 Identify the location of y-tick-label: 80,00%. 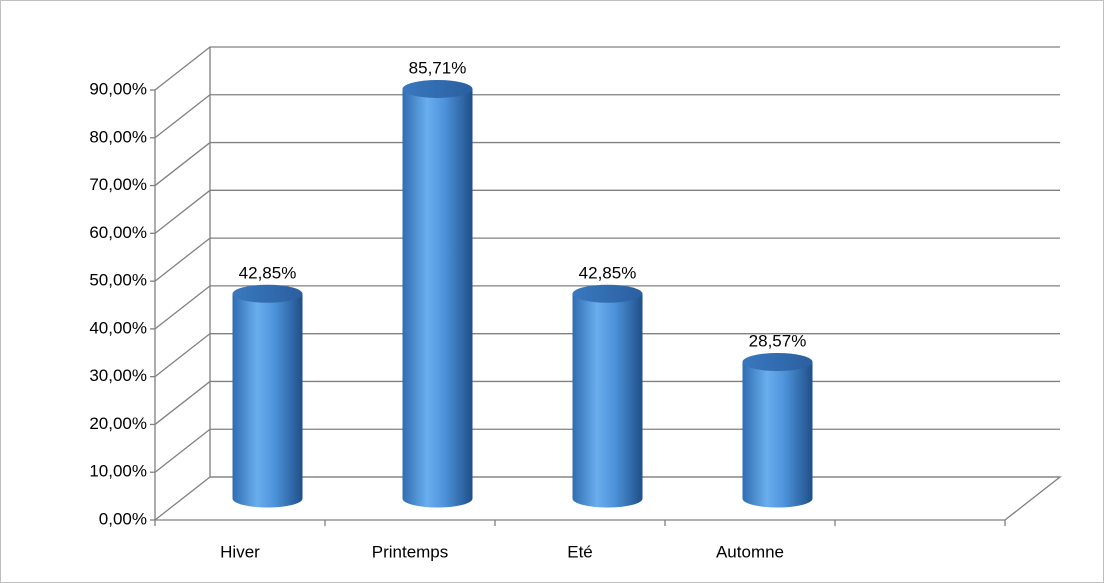
(118, 136).